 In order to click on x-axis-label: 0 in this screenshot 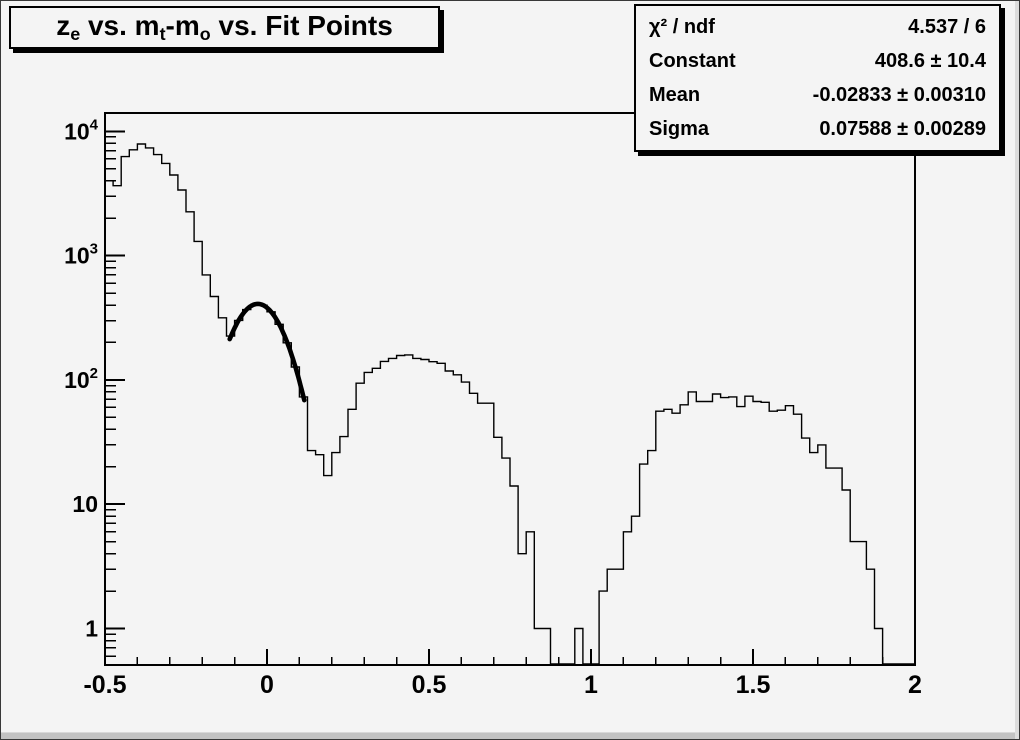, I will do `click(267, 685)`.